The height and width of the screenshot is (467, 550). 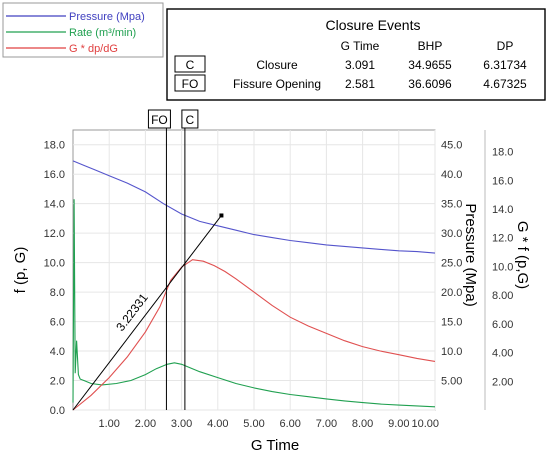 I want to click on events-row-fo-code-box, so click(x=190, y=83).